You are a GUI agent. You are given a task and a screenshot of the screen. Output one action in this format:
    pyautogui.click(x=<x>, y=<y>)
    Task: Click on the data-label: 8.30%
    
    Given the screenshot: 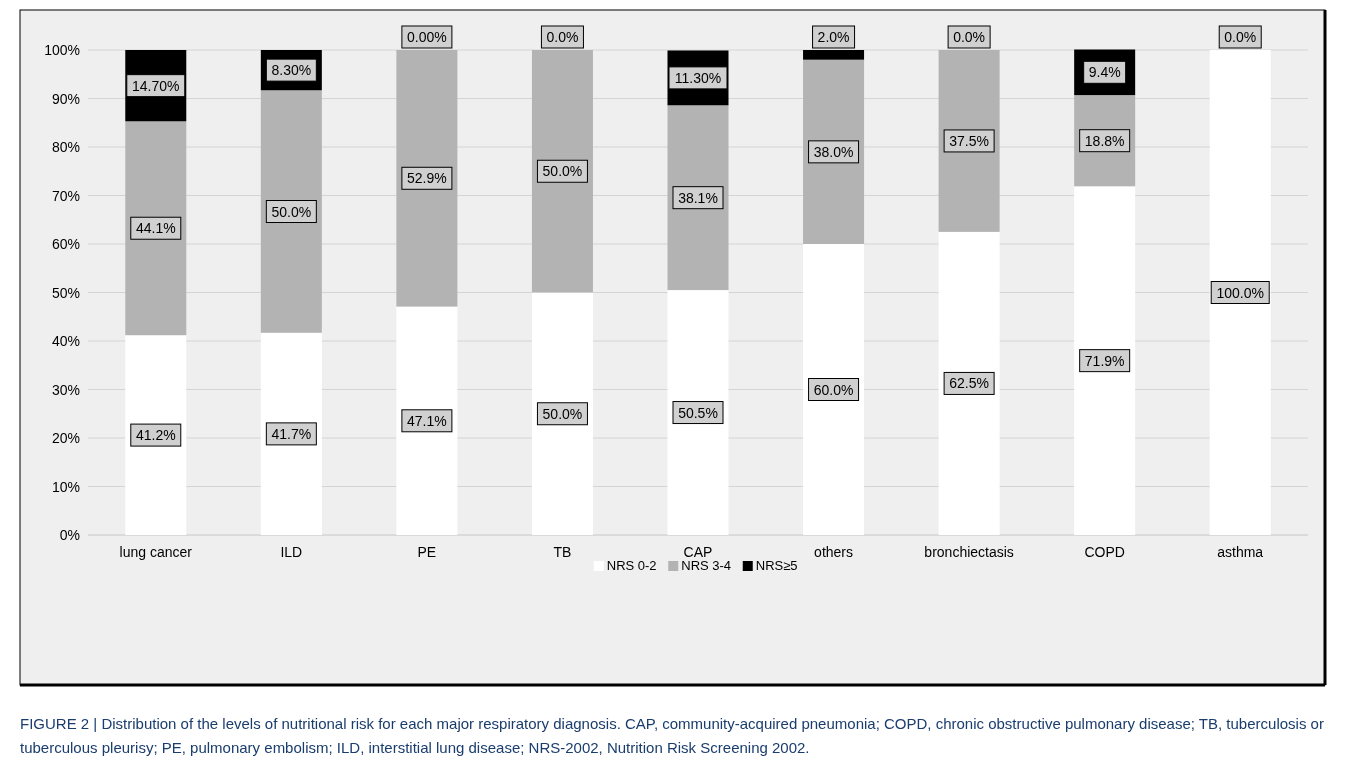 What is the action you would take?
    pyautogui.click(x=291, y=70)
    